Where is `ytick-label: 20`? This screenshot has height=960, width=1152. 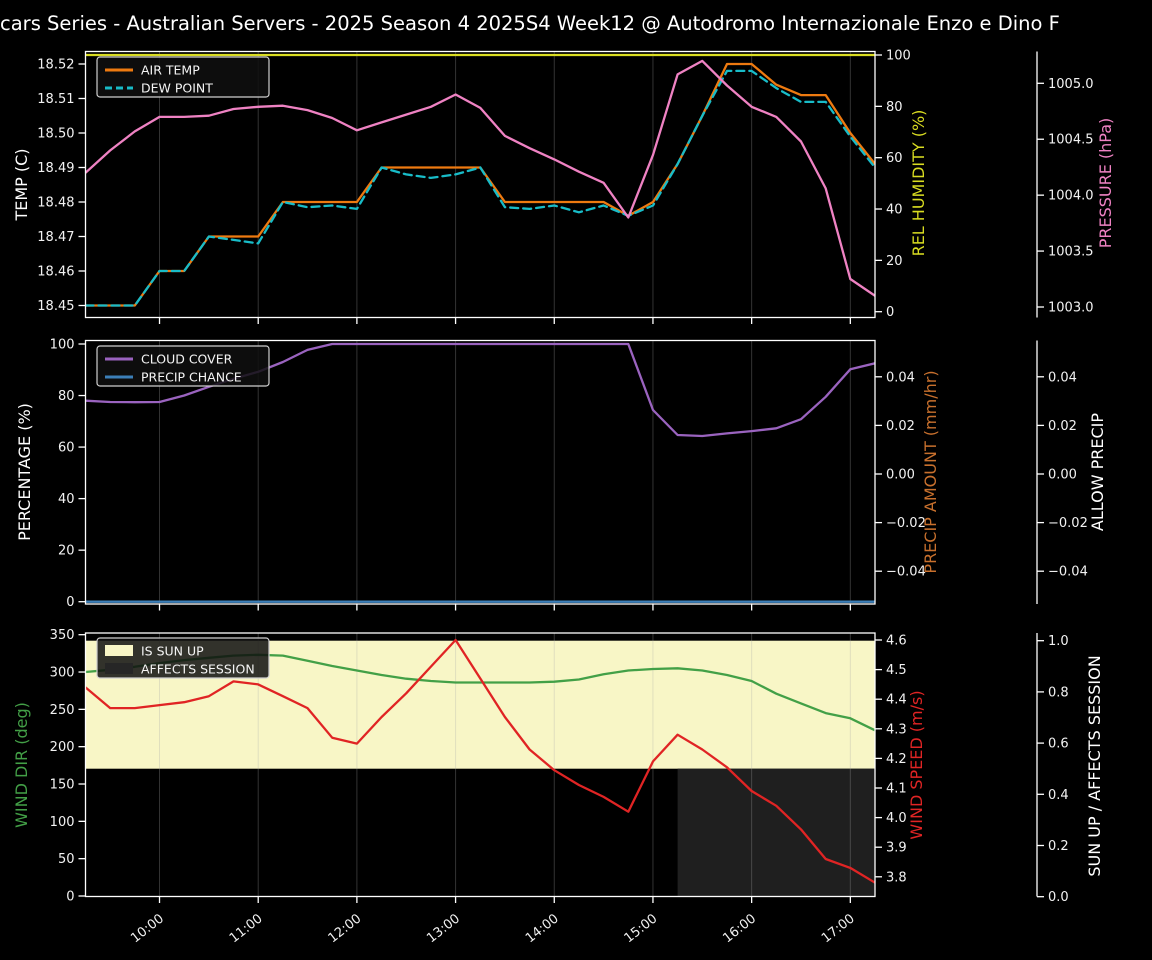
ytick-label: 20 is located at coordinates (894, 261).